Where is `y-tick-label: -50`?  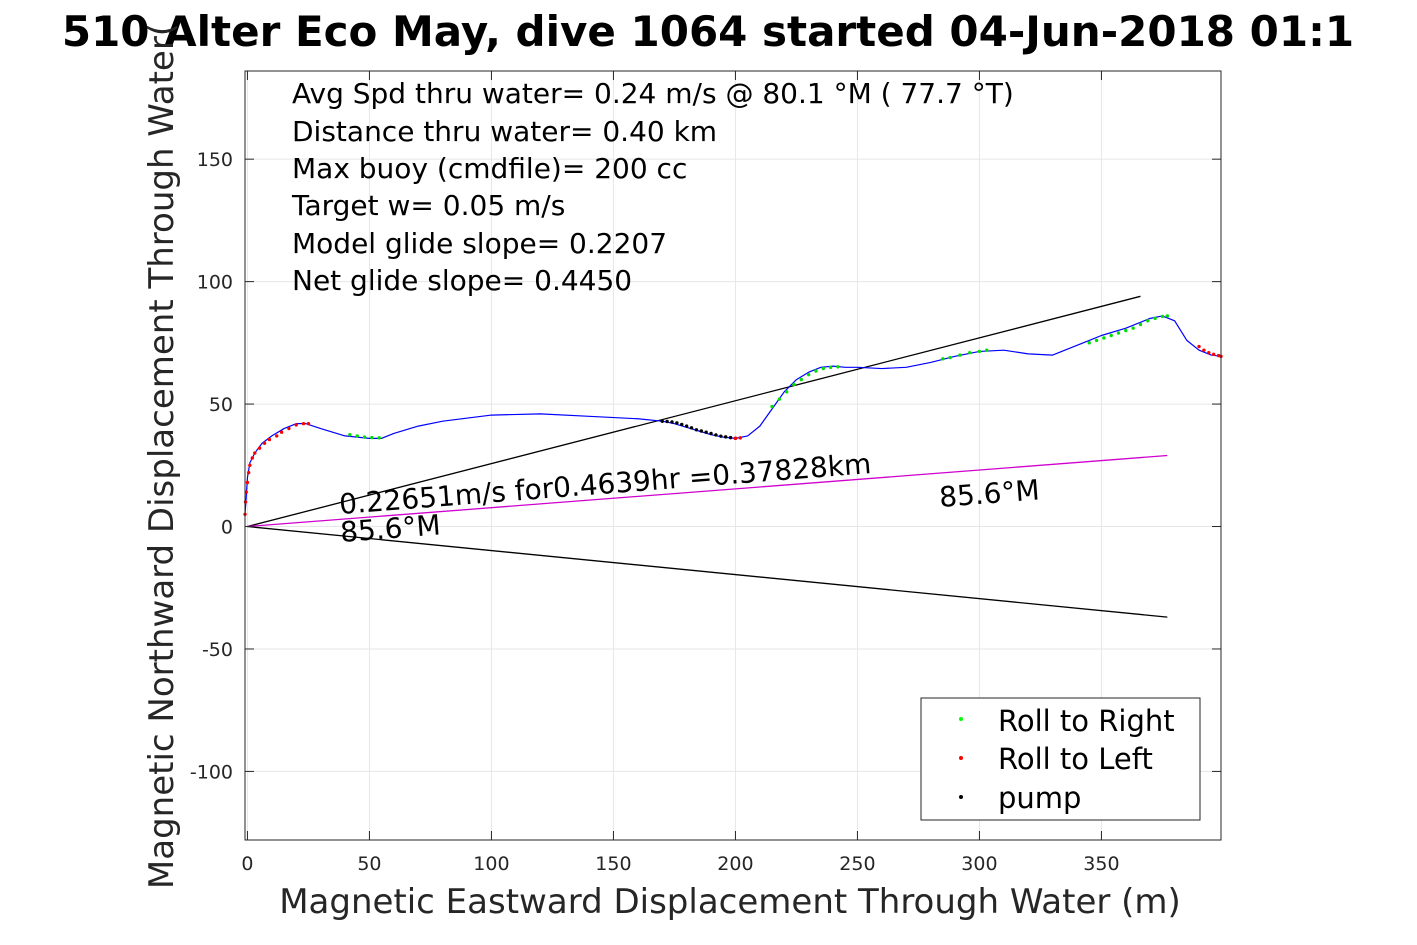 y-tick-label: -50 is located at coordinates (217, 650).